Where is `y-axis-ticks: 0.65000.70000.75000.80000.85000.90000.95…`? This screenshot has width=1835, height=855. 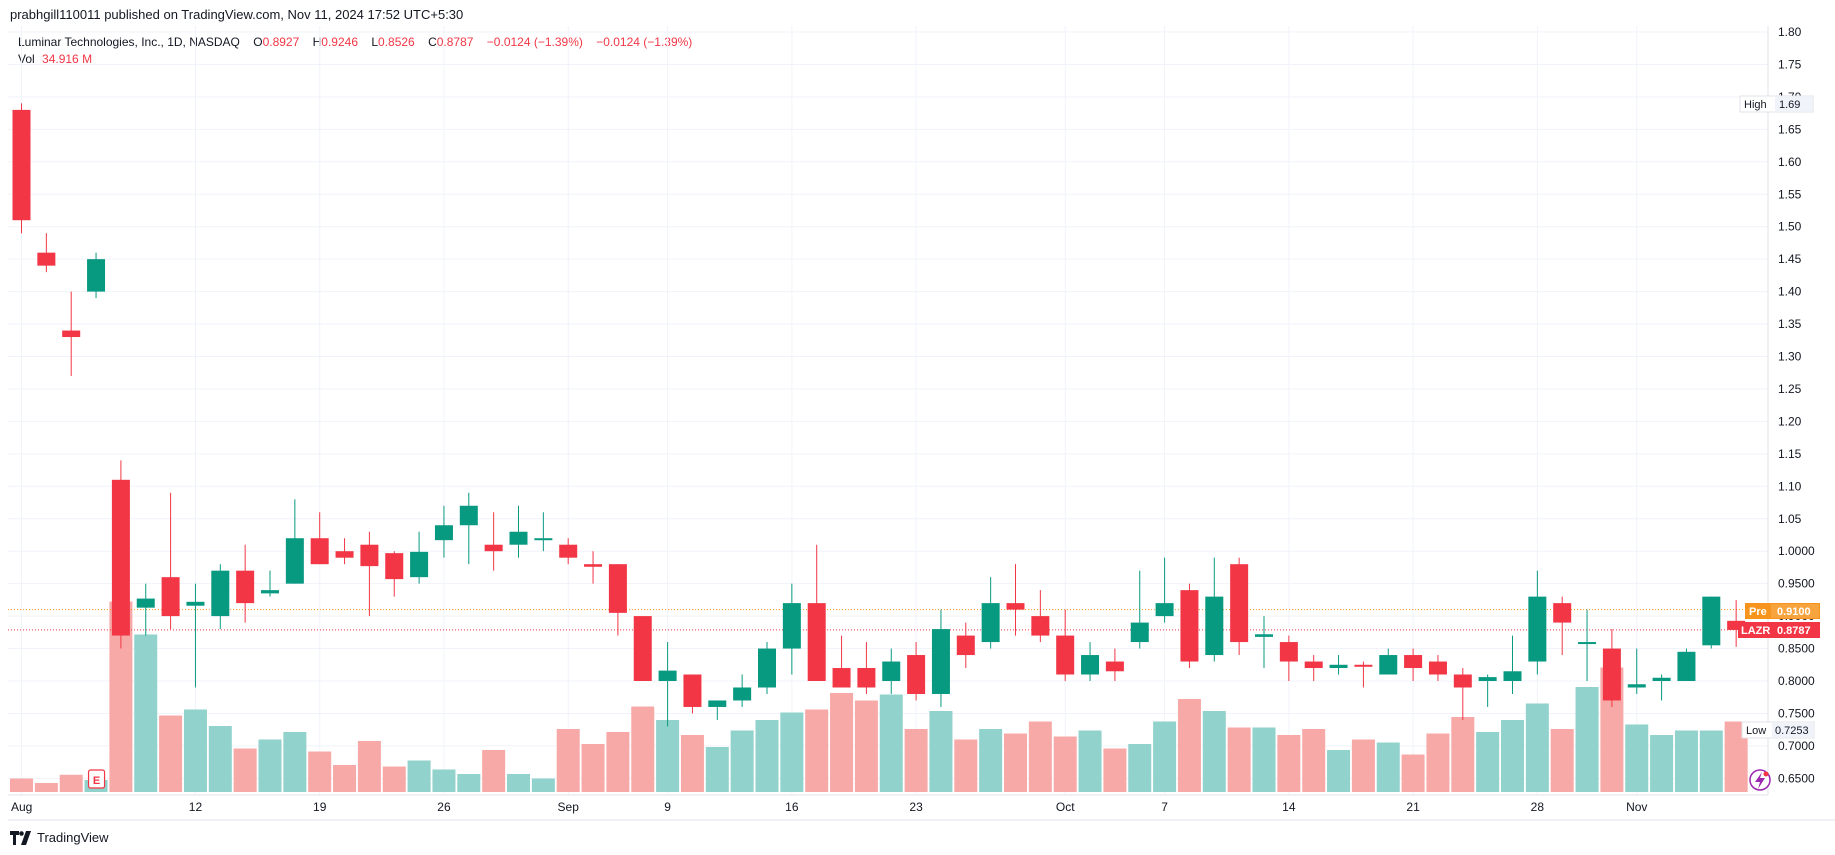
y-axis-ticks: 0.65000.70000.75000.80000.85000.90000.95… is located at coordinates (1796, 405).